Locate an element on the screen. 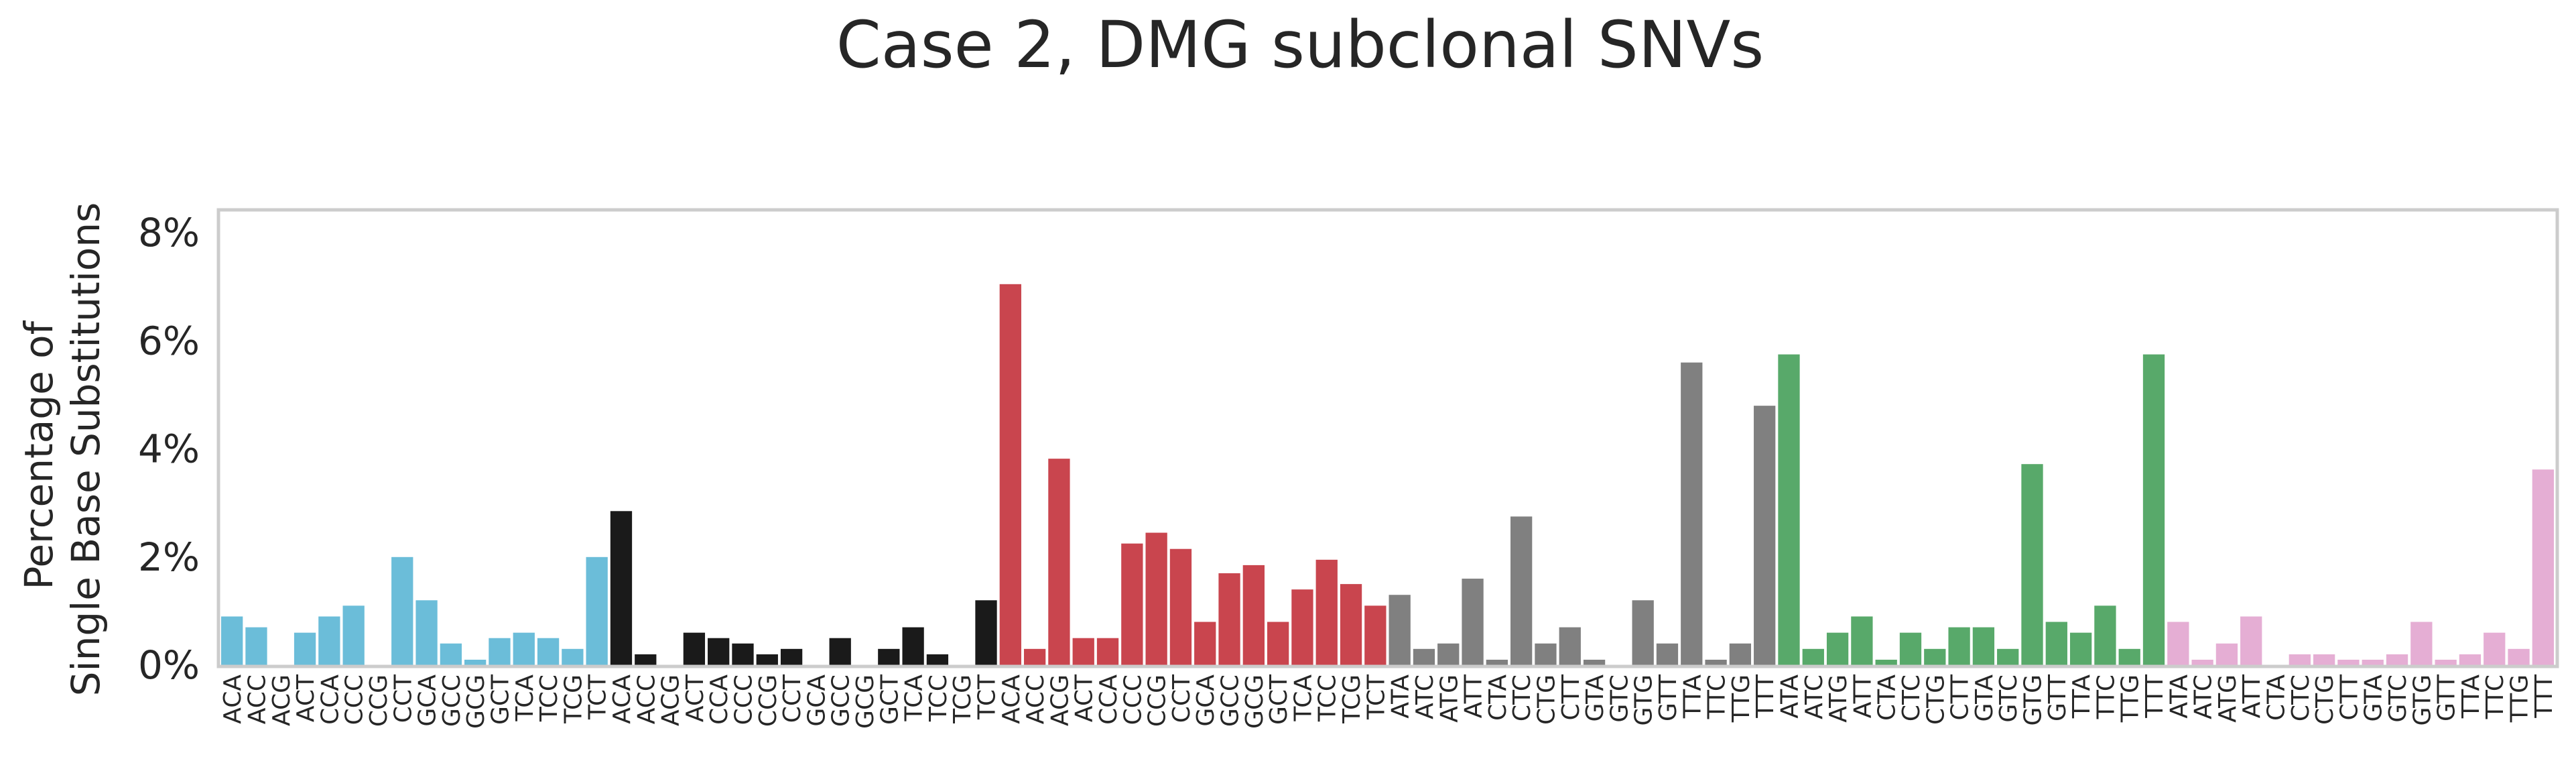  x-tick-label: TCT is located at coordinates (598, 697).